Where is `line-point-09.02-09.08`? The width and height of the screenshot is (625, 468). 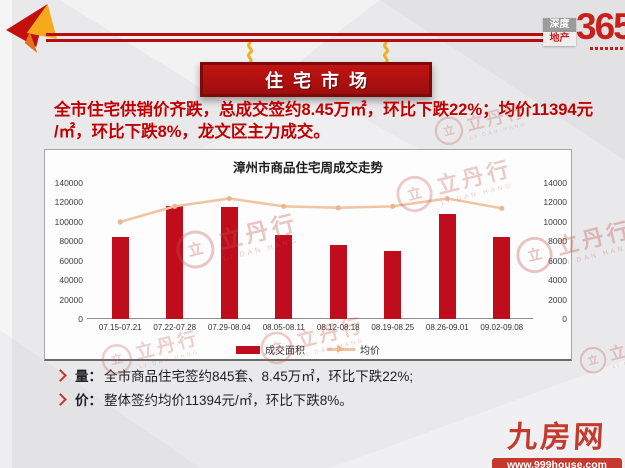
line-point-09.02-09.08 is located at coordinates (502, 208).